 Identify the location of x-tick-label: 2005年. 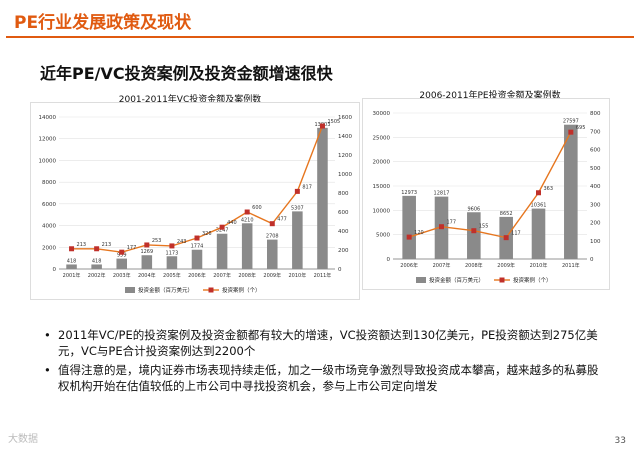
(172, 275).